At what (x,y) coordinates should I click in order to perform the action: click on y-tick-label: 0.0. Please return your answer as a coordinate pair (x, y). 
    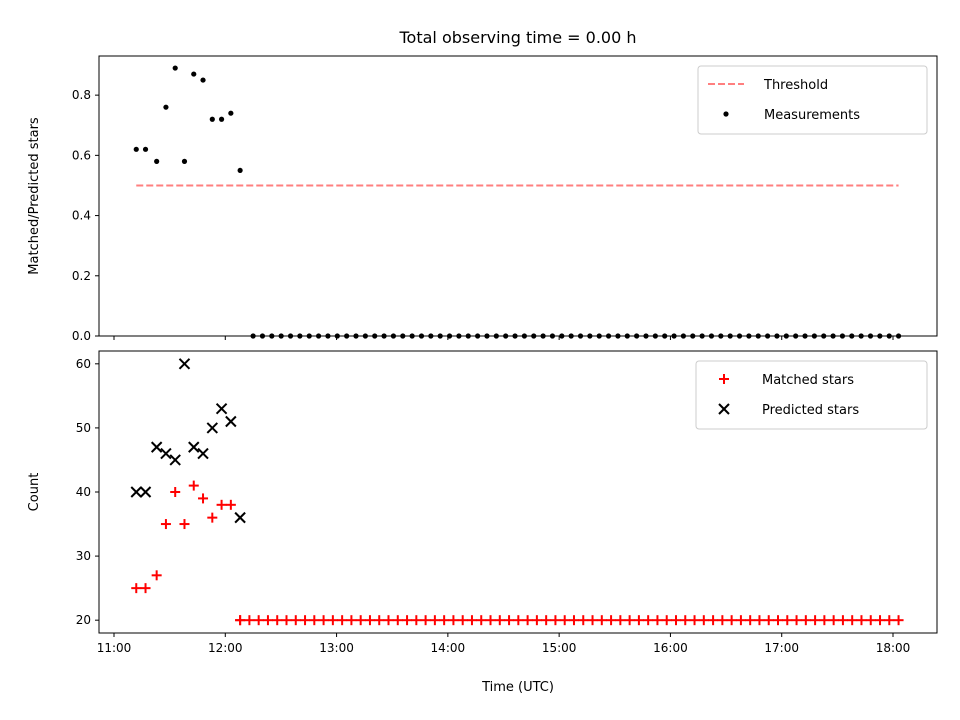
    Looking at the image, I should click on (81, 336).